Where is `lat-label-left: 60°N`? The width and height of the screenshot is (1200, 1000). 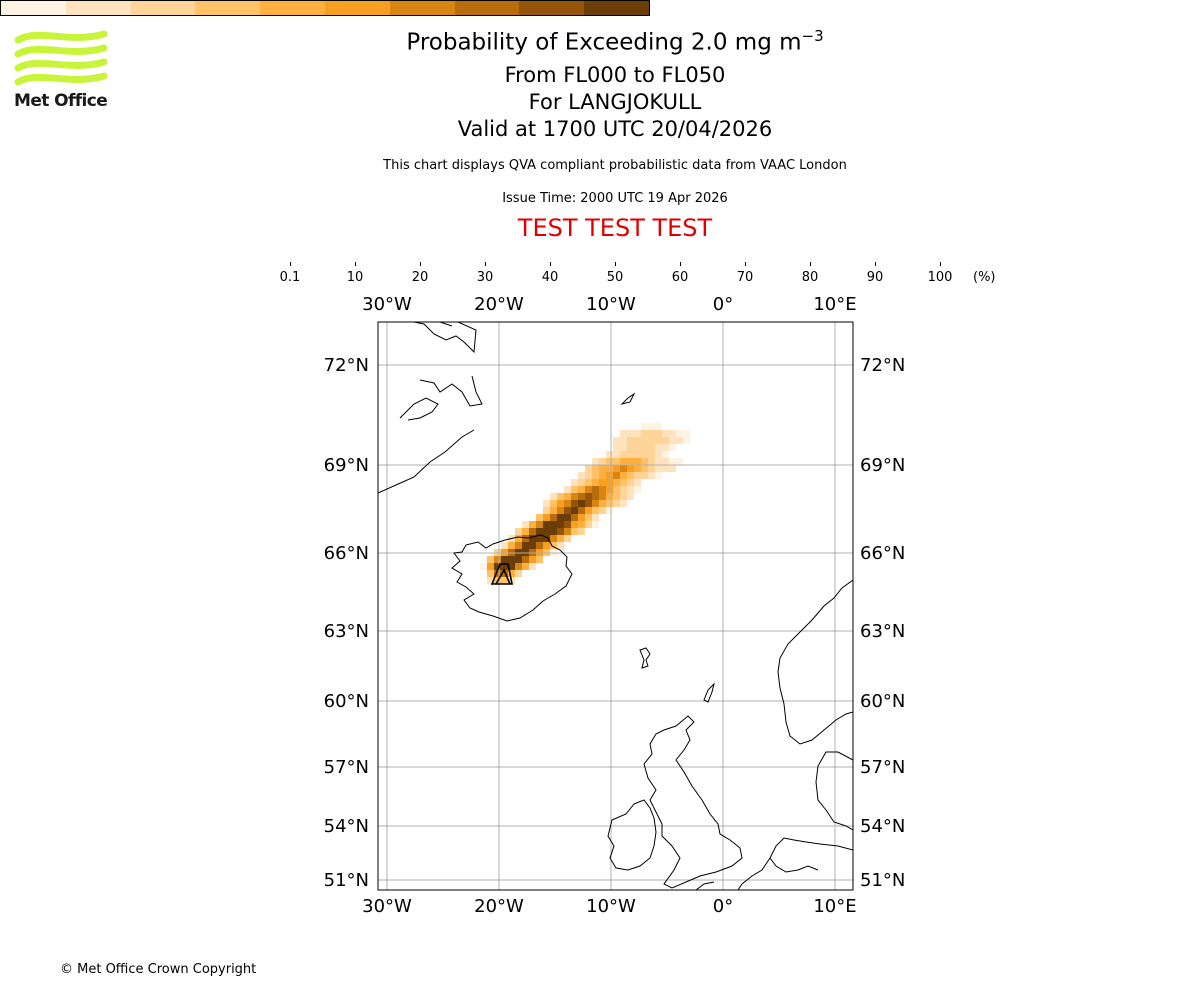
lat-label-left: 60°N is located at coordinates (346, 701).